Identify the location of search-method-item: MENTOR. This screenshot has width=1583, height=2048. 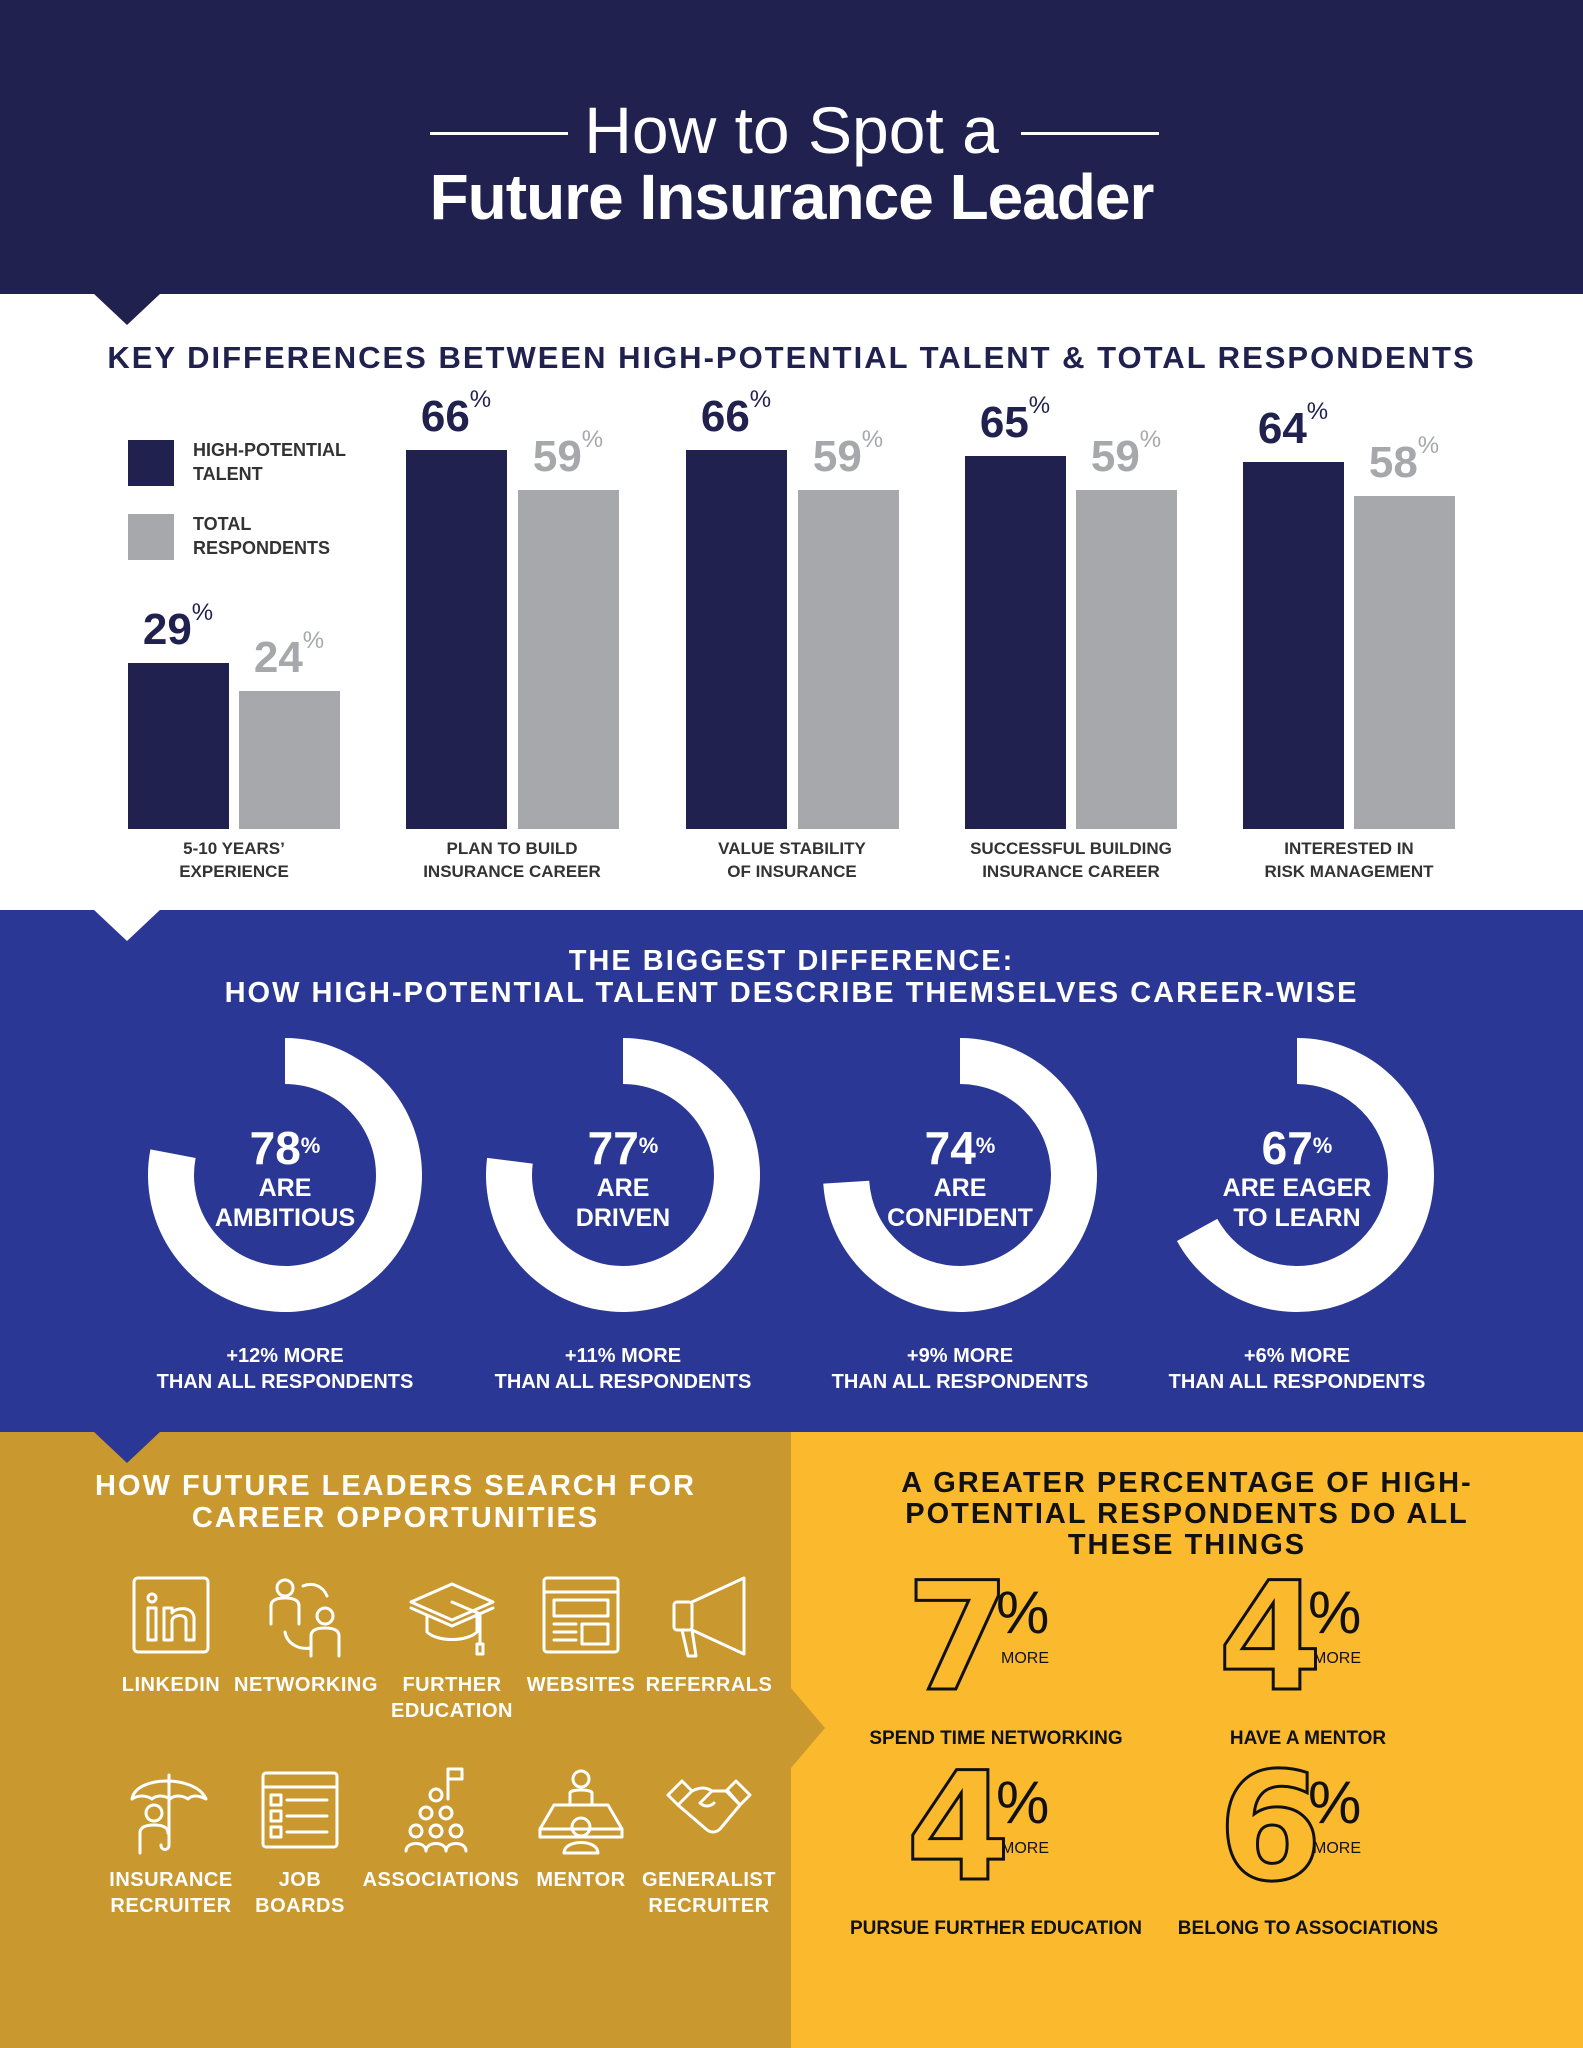
(581, 1829).